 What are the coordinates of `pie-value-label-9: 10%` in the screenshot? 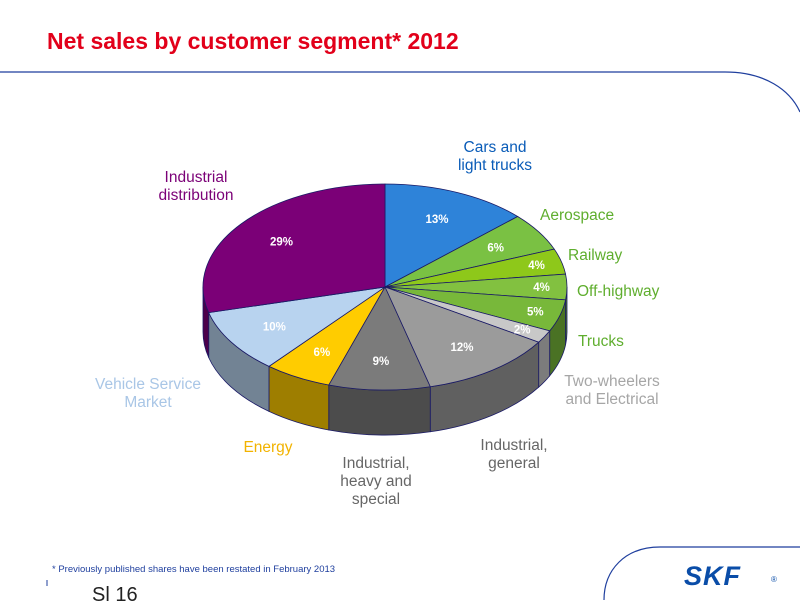 It's located at (274, 328).